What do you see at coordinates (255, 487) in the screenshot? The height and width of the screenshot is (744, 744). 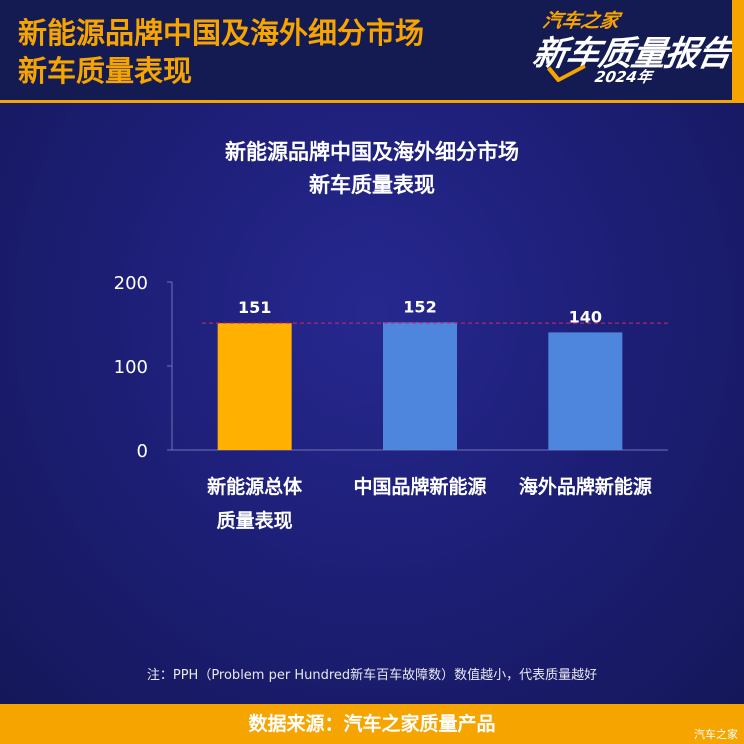 I see `x-tick-label-line: 新能源总体` at bounding box center [255, 487].